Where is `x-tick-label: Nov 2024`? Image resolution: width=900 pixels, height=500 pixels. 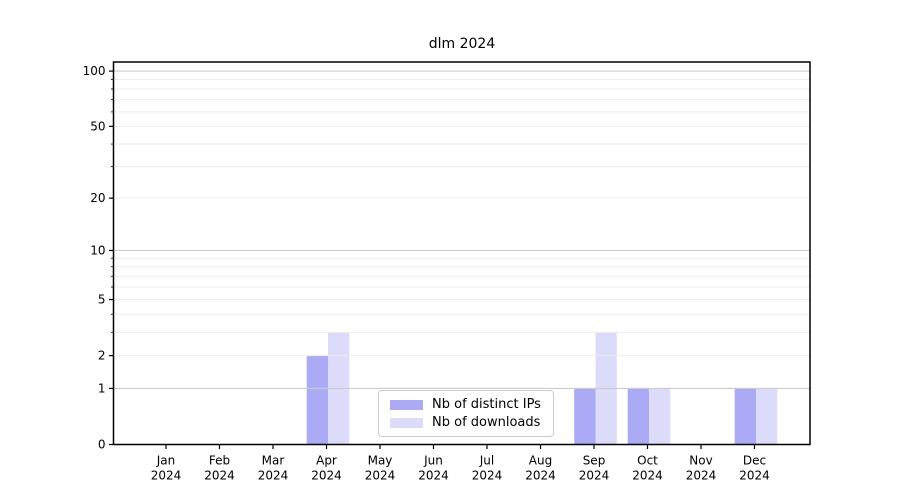 x-tick-label: Nov 2024 is located at coordinates (701, 468).